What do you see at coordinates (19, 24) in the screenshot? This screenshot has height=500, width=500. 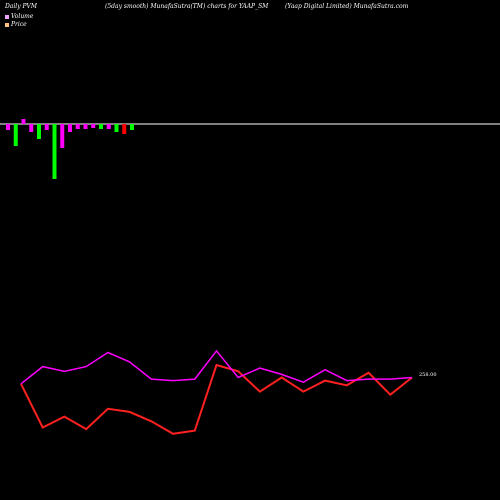 I see `legend-price-label: Price` at bounding box center [19, 24].